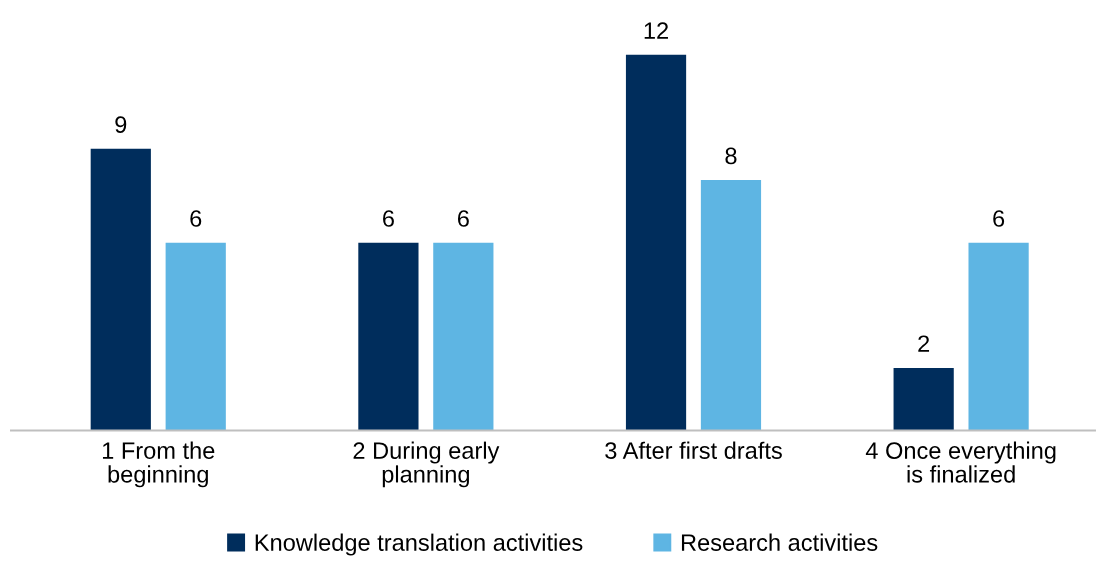 Image resolution: width=1106 pixels, height=574 pixels. I want to click on x-tick-label: 4 Once everything is finalized, so click(960, 462).